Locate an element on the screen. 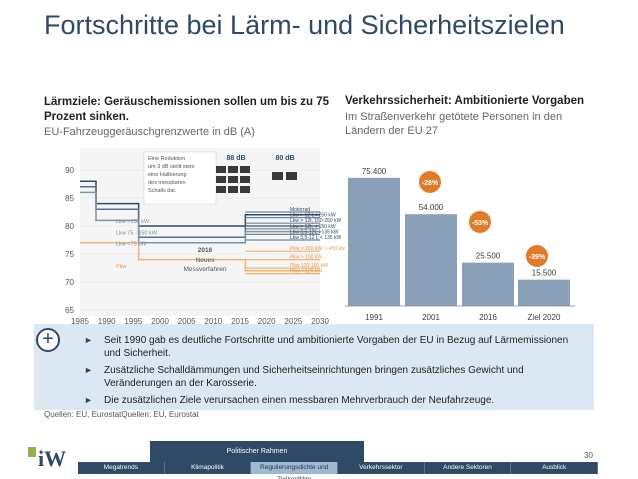  db-88-label: 88 dB is located at coordinates (235, 158).